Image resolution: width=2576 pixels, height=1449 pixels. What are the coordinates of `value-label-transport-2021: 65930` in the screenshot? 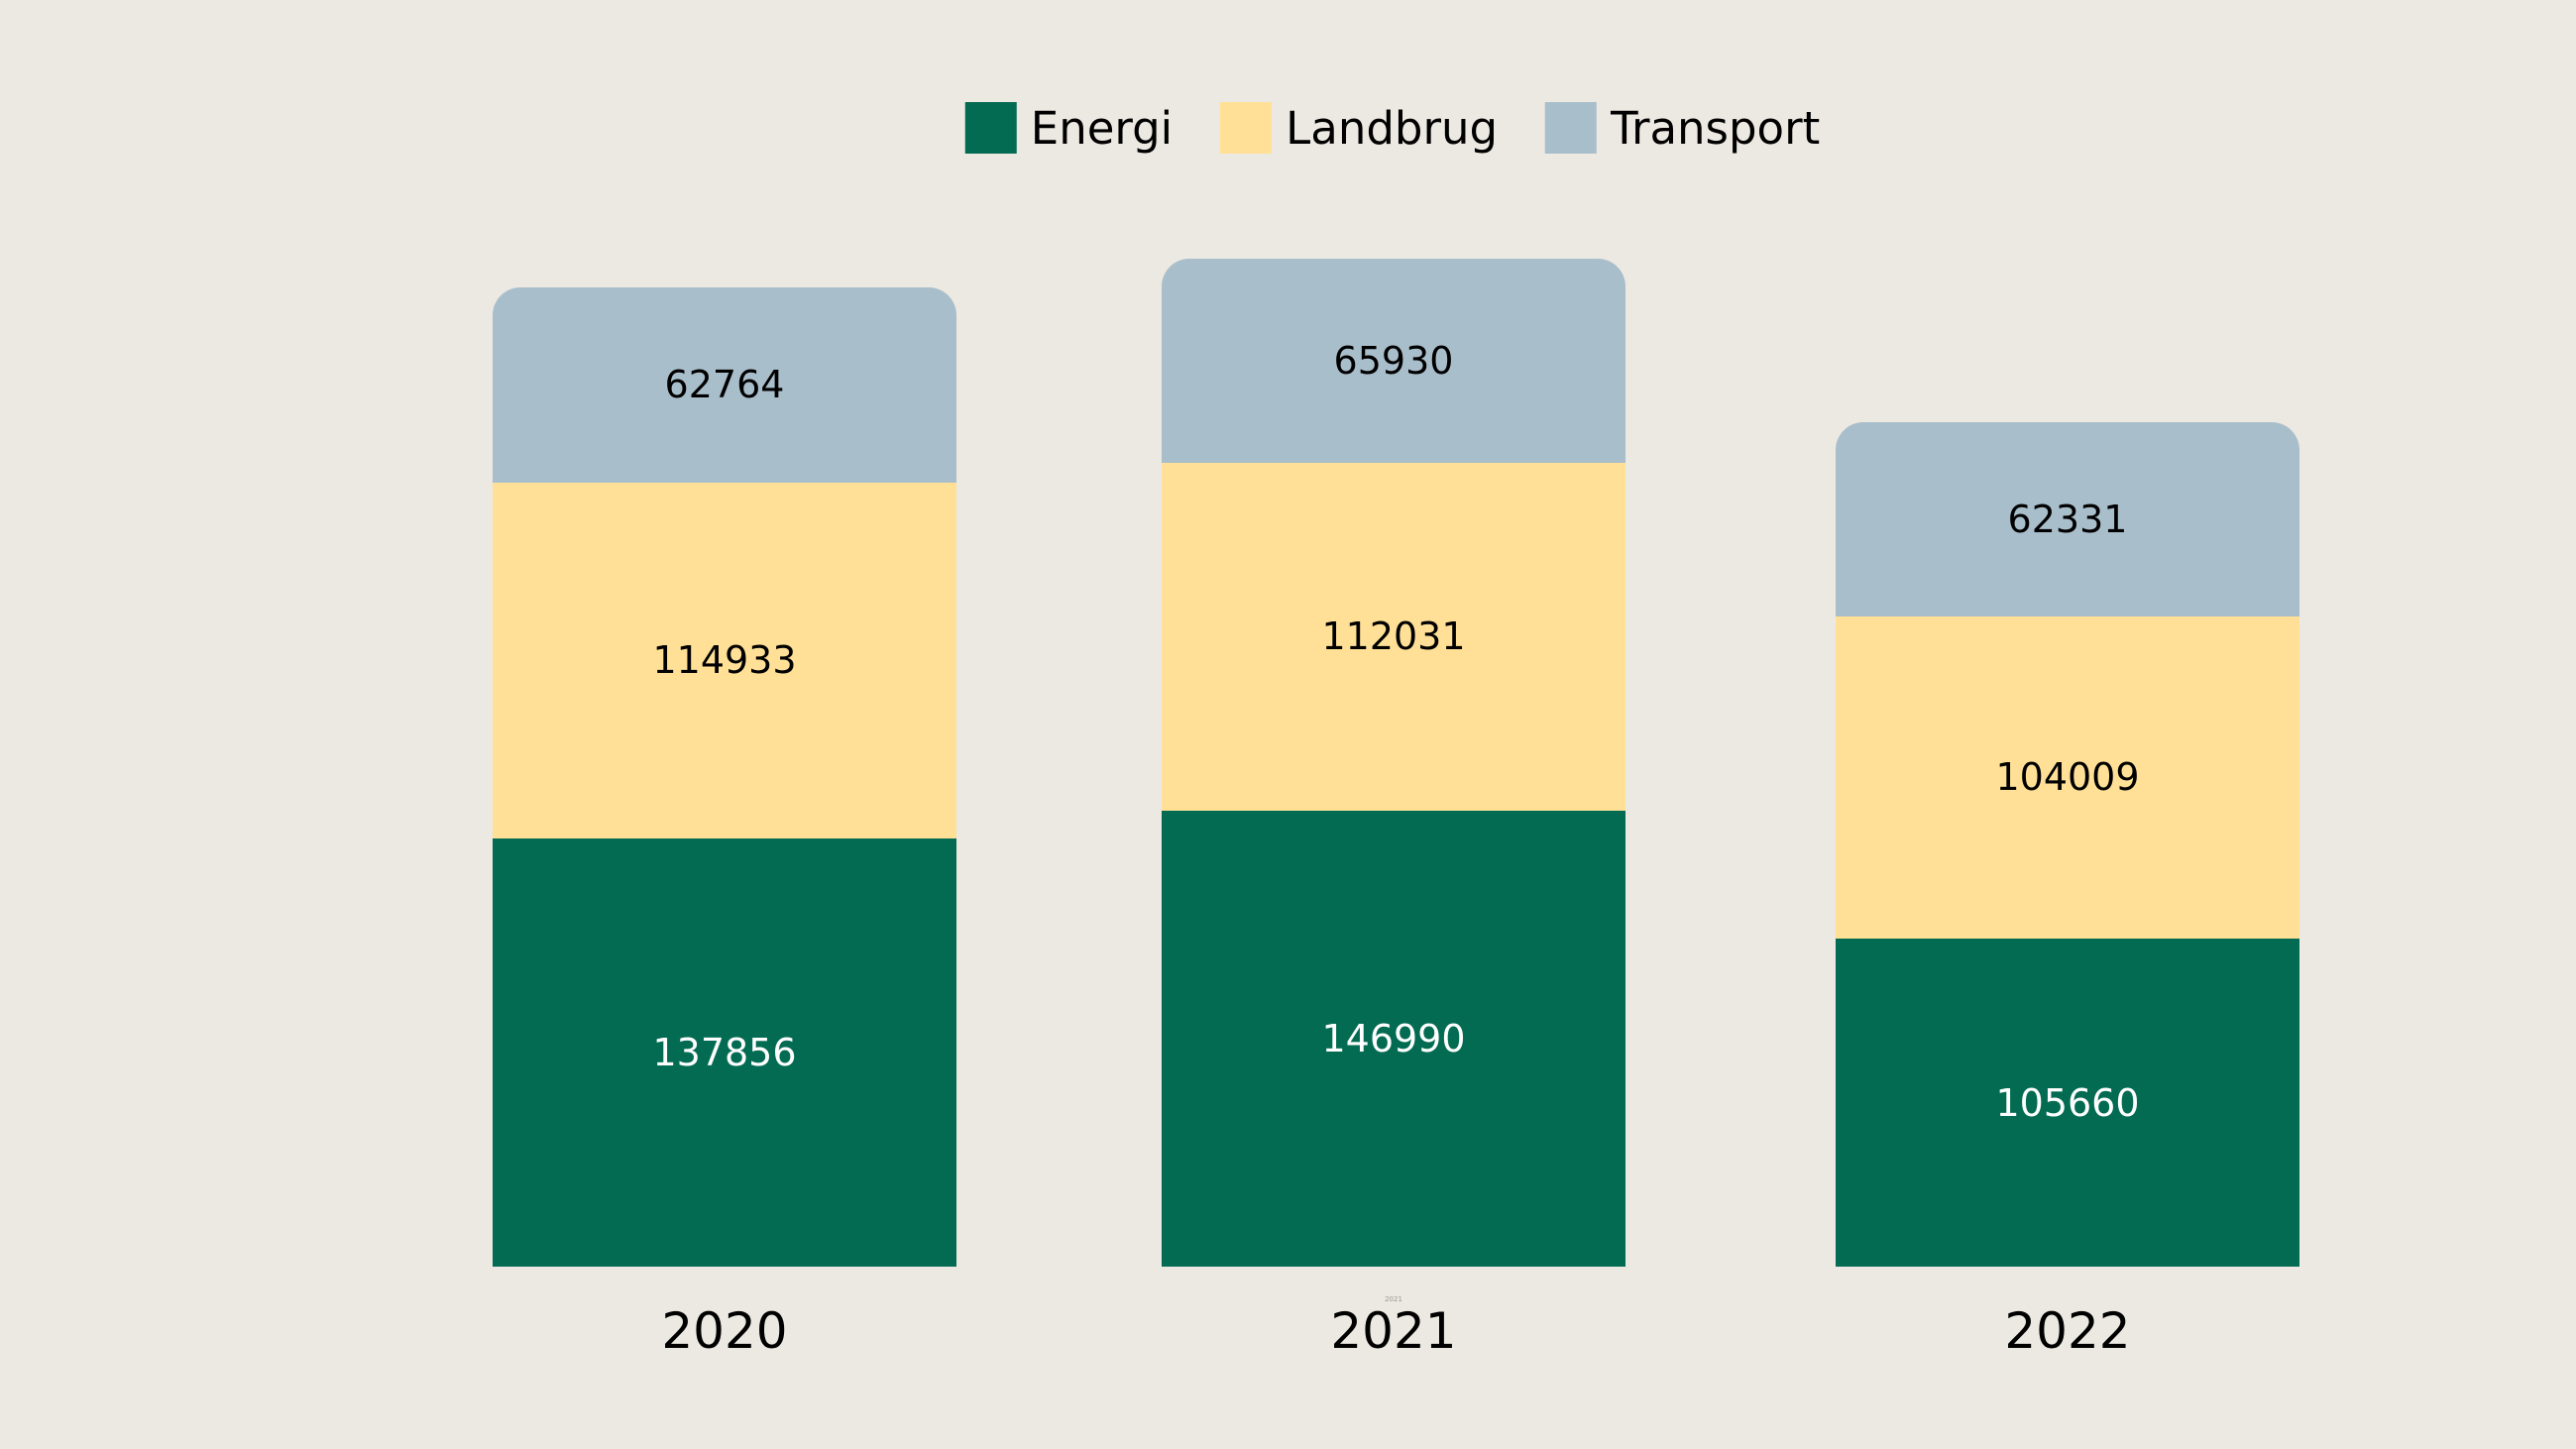 It's located at (1393, 361).